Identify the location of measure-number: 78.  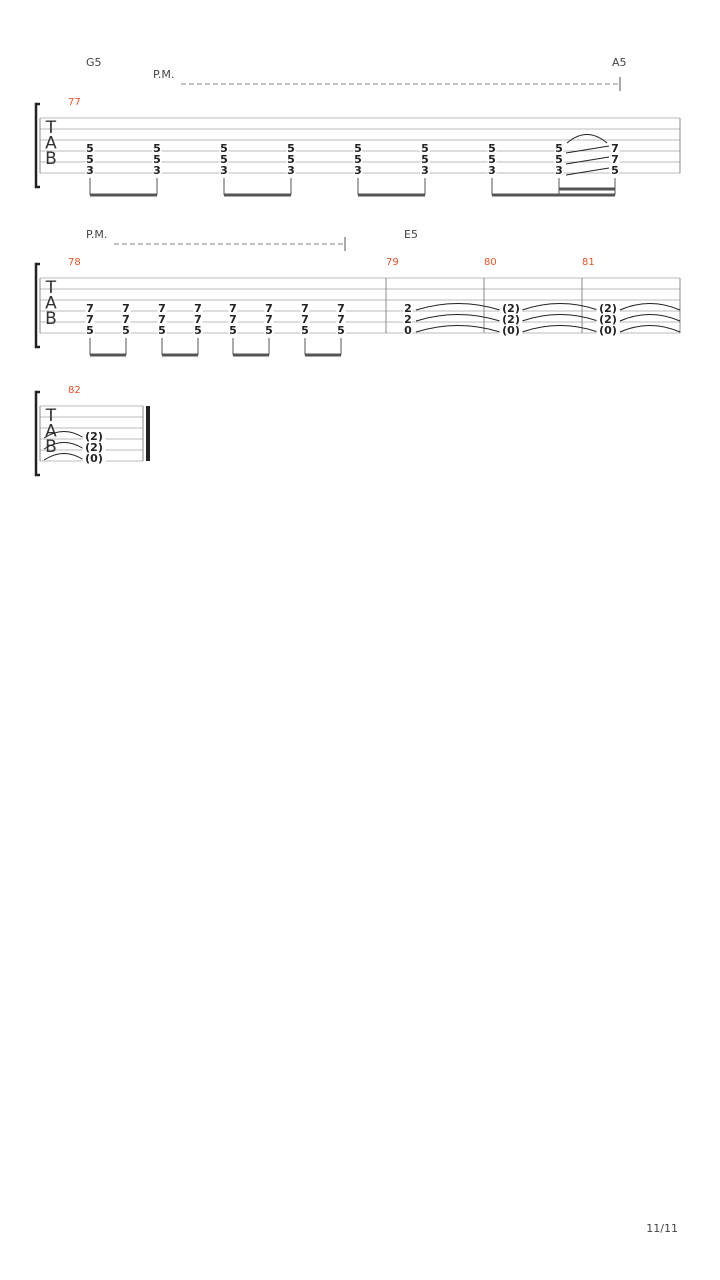
(74, 262).